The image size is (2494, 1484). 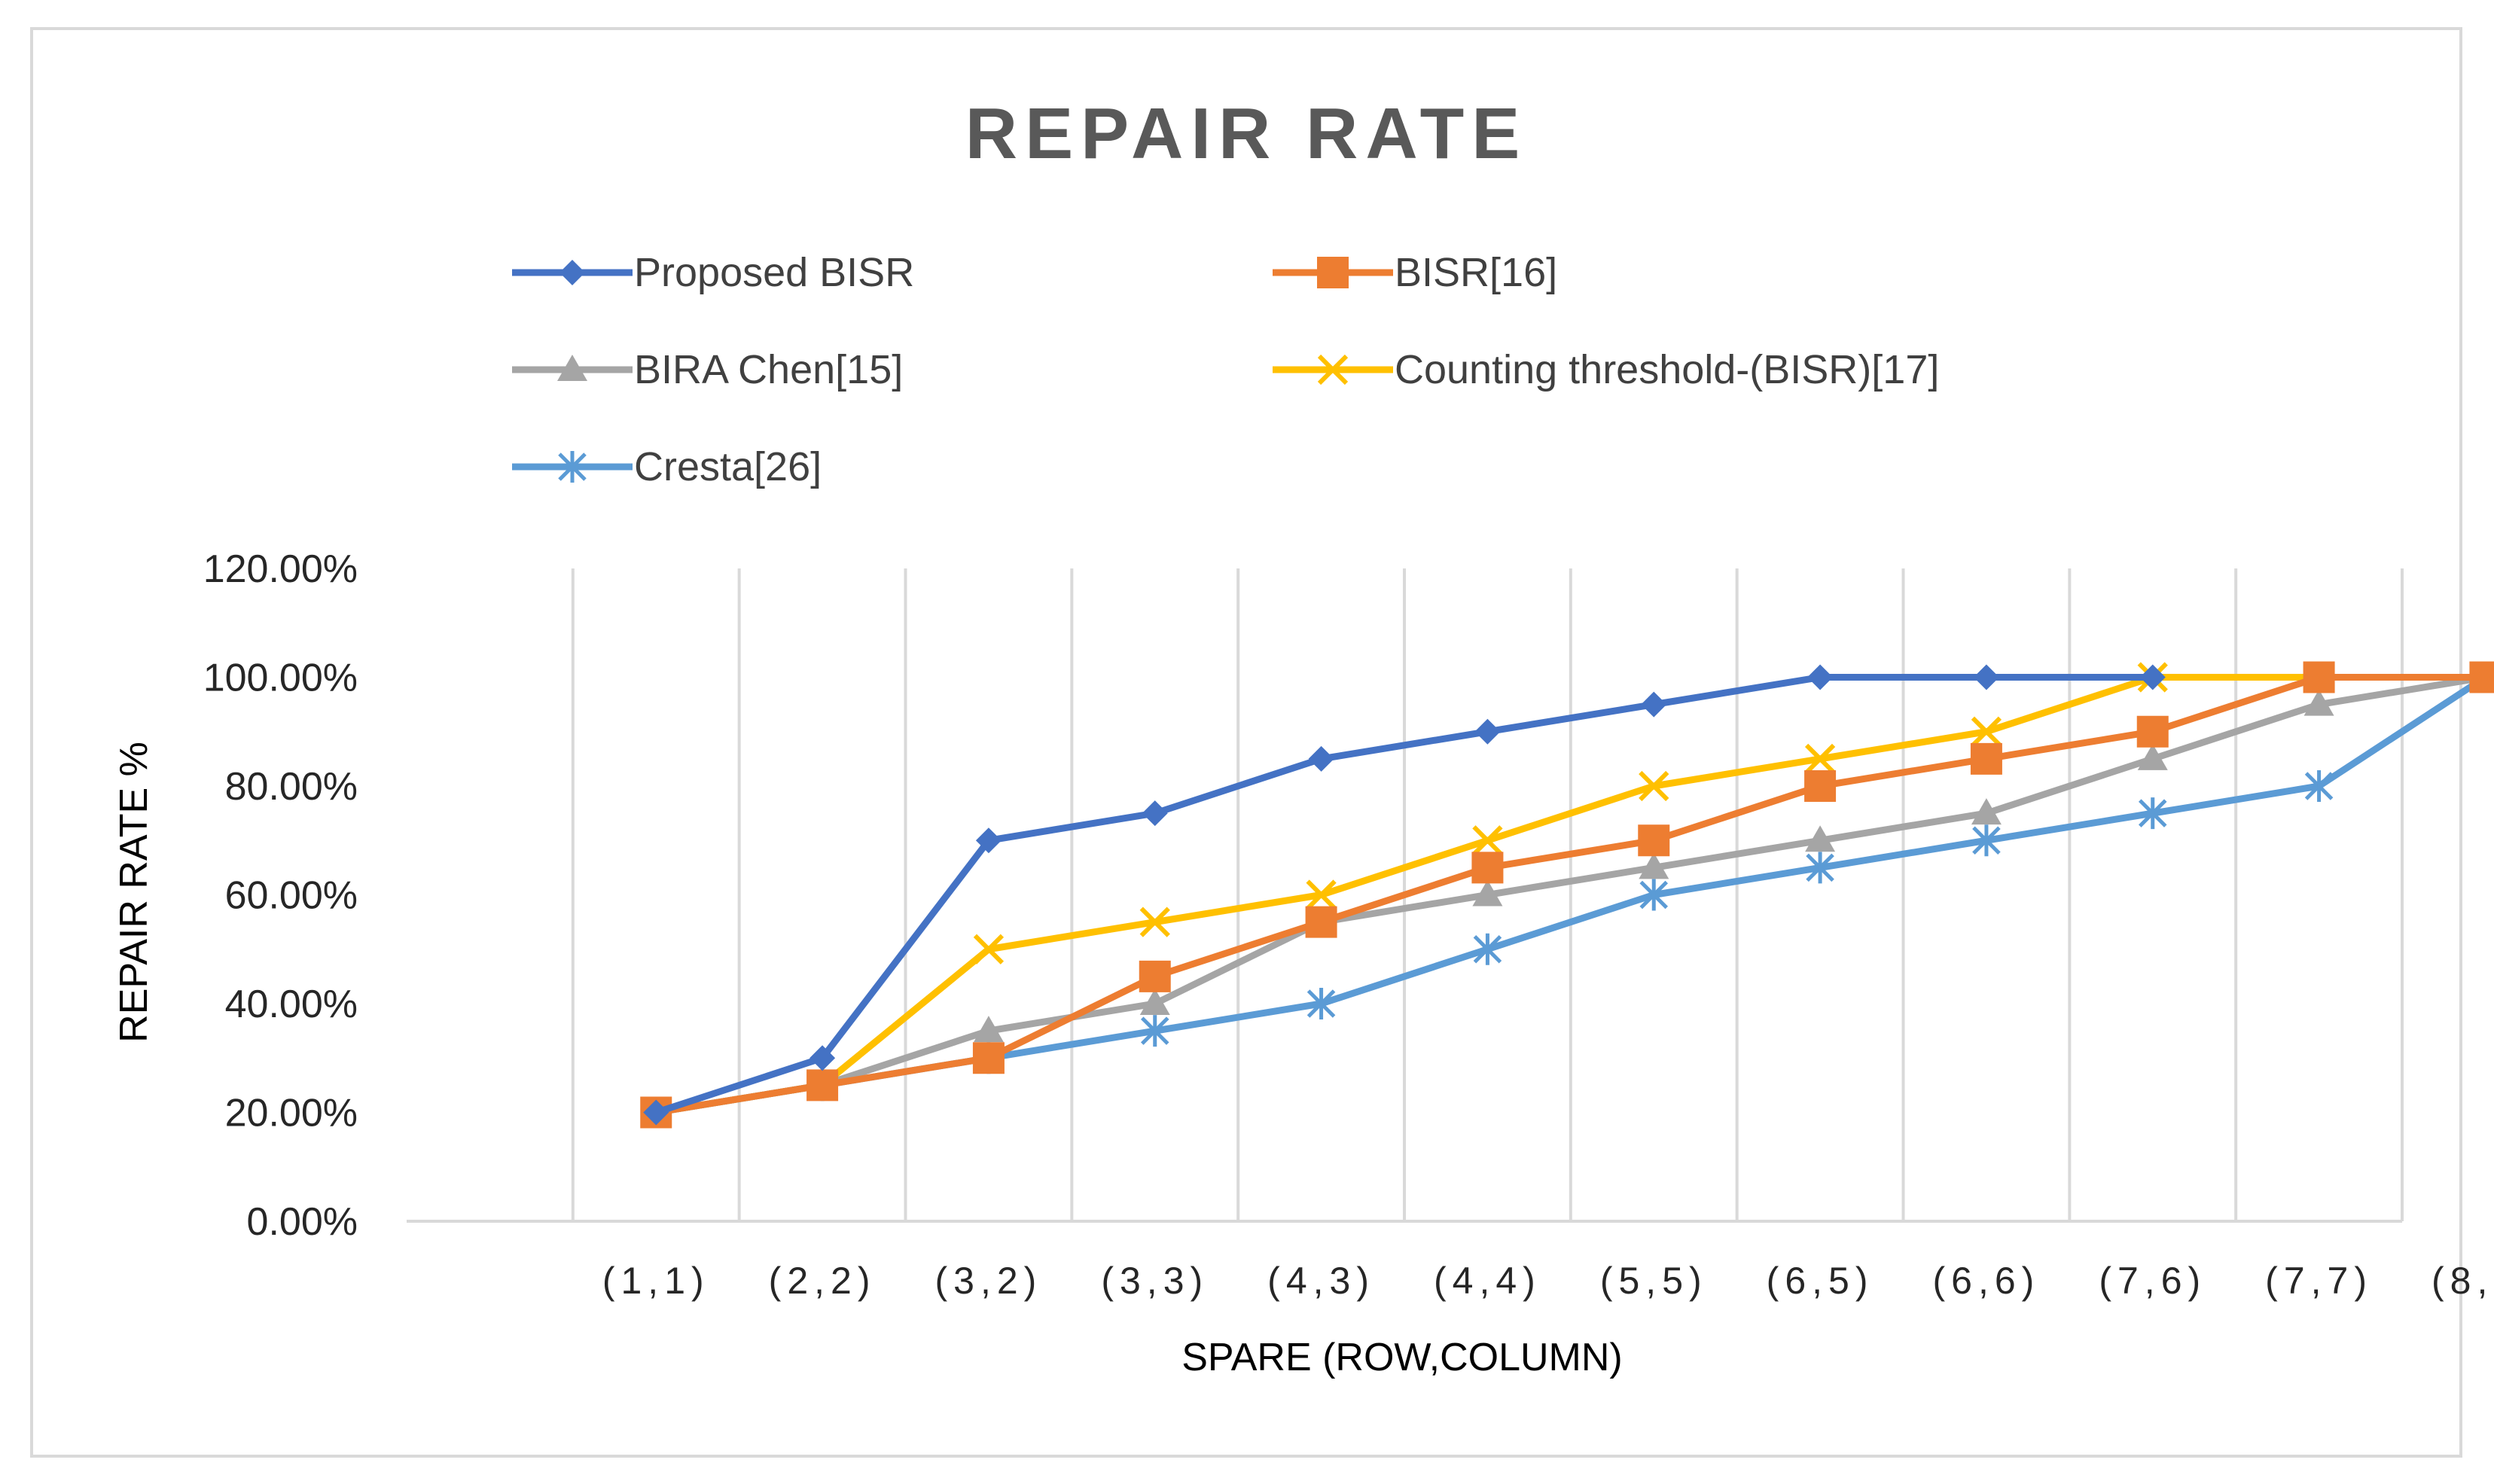 What do you see at coordinates (2152, 1281) in the screenshot?
I see `x-tick-label: (7,6)` at bounding box center [2152, 1281].